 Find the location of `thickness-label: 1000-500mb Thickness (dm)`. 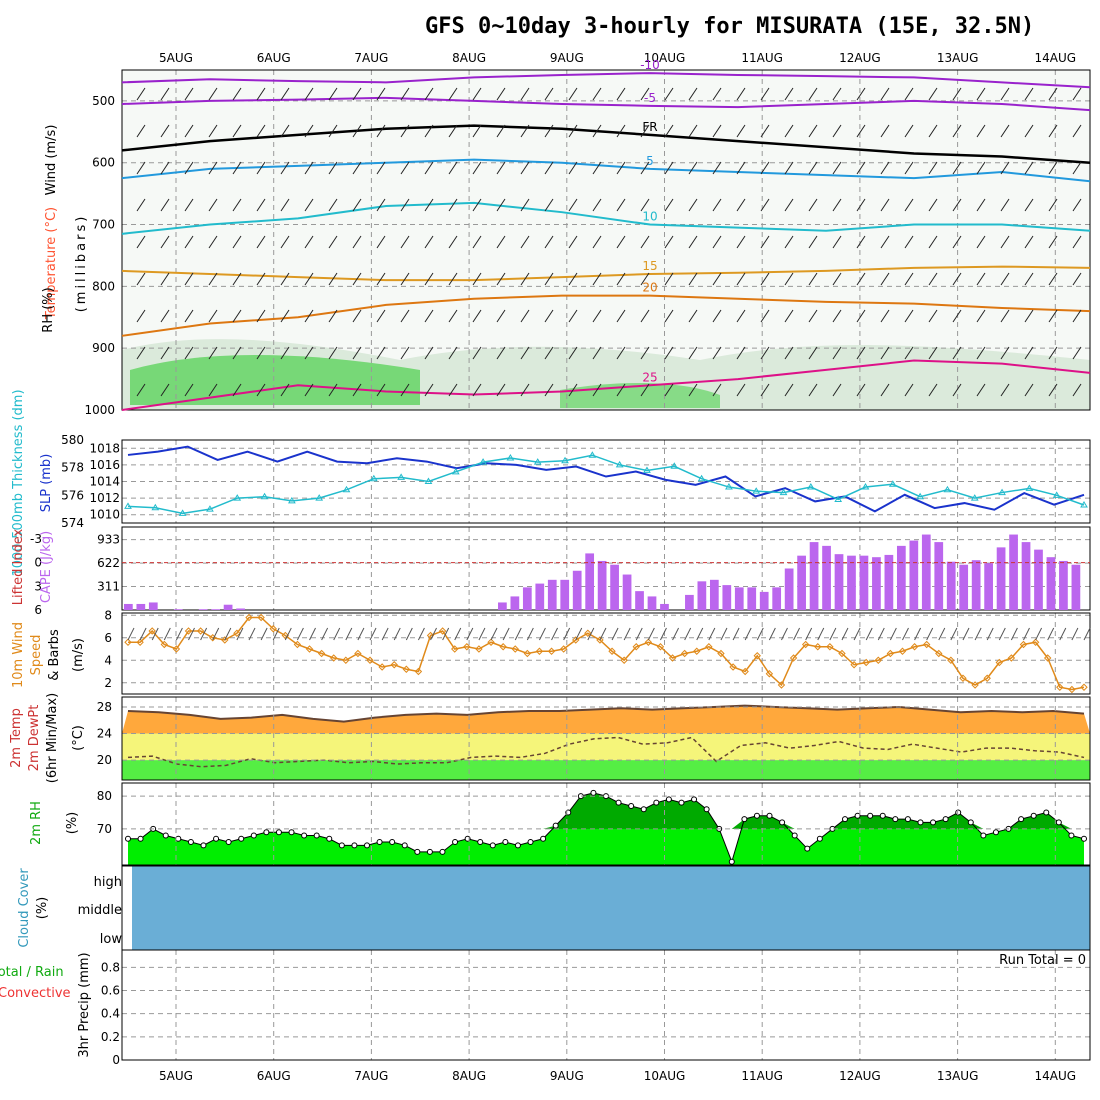

thickness-label: 1000-500mb Thickness (dm) is located at coordinates (18, 482).